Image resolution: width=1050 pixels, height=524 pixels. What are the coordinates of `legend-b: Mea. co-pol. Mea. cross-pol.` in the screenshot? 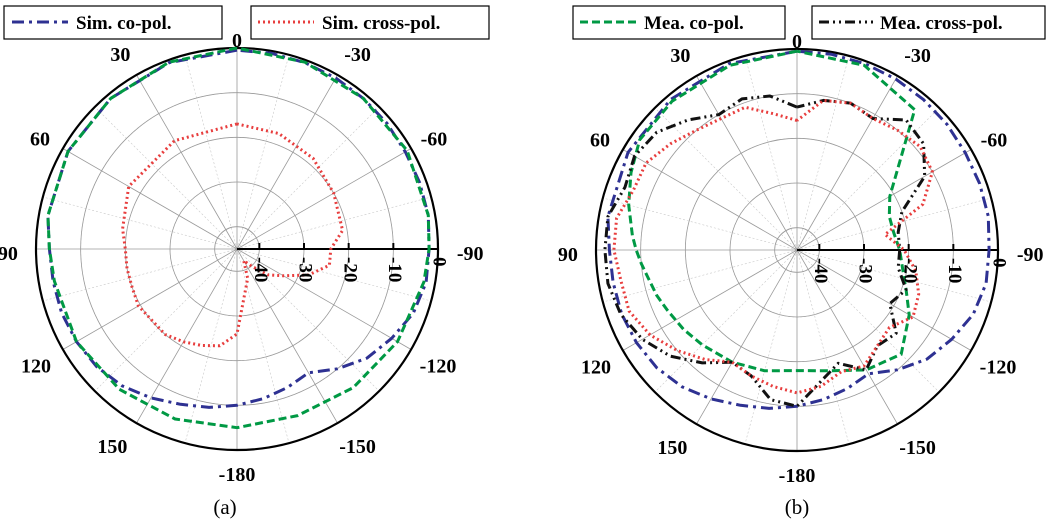 It's located at (809, 22).